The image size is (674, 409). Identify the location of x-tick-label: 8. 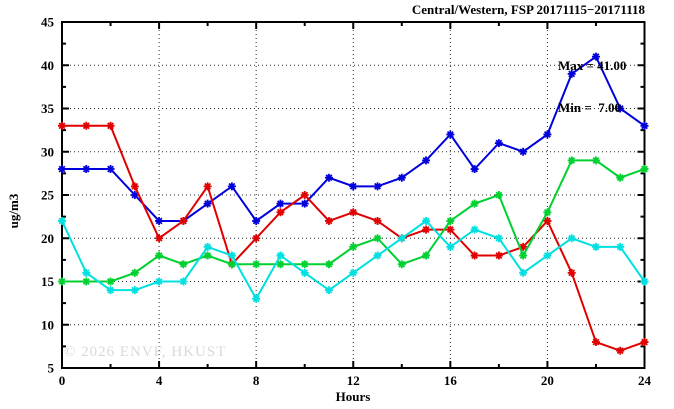
(256, 380).